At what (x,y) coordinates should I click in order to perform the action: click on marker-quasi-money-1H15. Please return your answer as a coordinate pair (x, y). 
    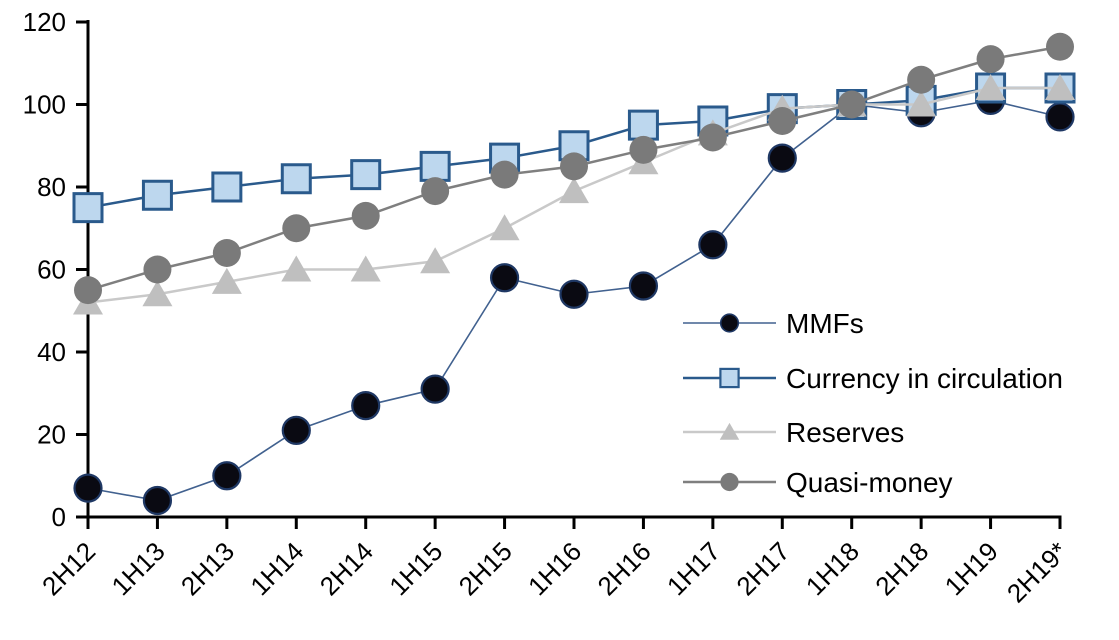
    Looking at the image, I should click on (435, 191).